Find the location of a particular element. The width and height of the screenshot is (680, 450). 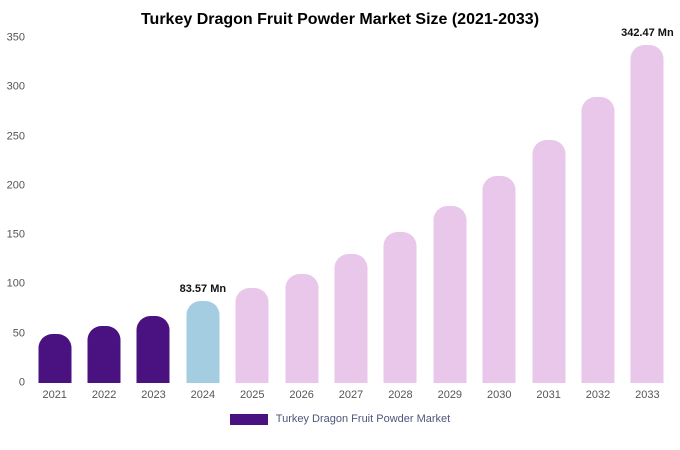

x-tick-label: 2026 is located at coordinates (301, 395).